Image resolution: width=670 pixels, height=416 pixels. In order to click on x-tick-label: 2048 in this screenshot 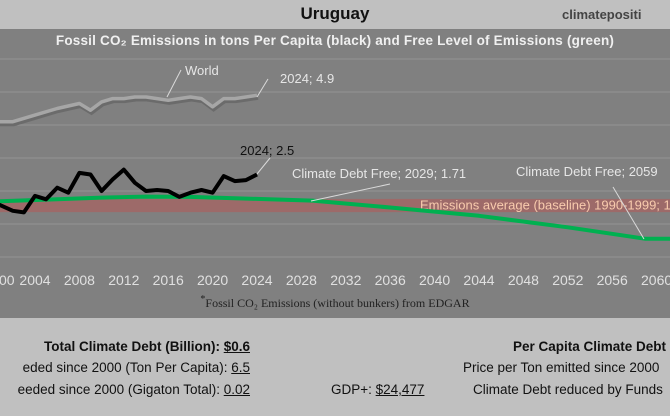, I will do `click(523, 280)`.